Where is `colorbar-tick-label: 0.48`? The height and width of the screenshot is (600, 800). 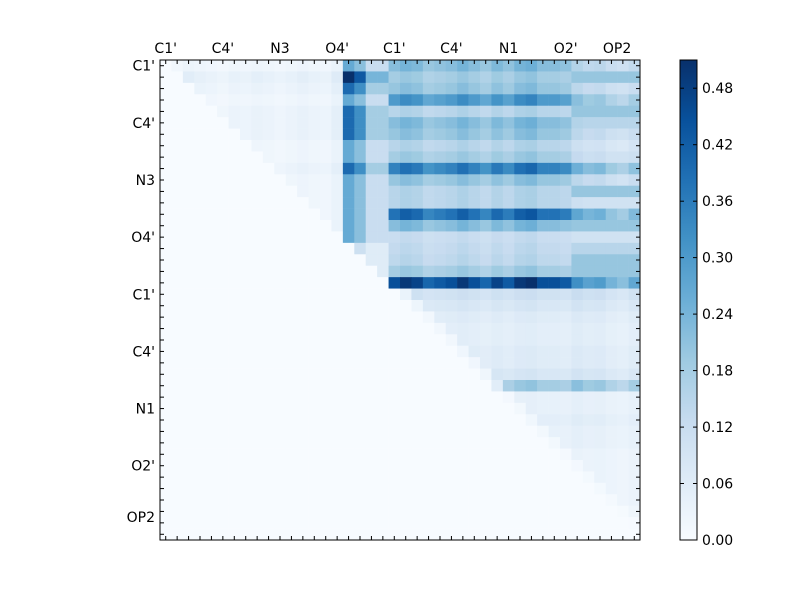
colorbar-tick-label: 0.48 is located at coordinates (717, 89).